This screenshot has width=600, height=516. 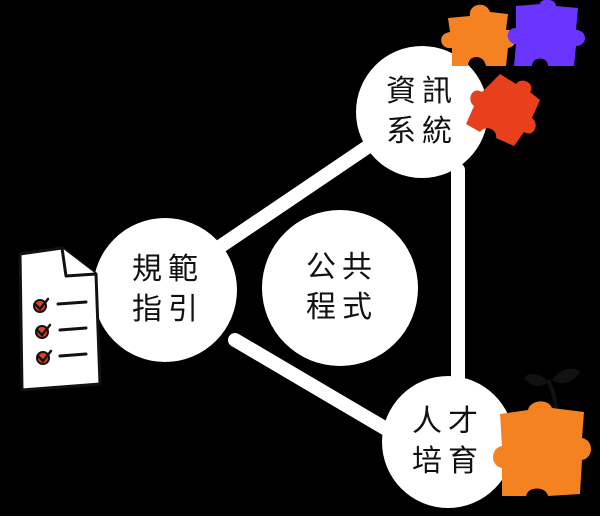 What do you see at coordinates (448, 461) in the screenshot?
I see `node-talent-line2: 培育` at bounding box center [448, 461].